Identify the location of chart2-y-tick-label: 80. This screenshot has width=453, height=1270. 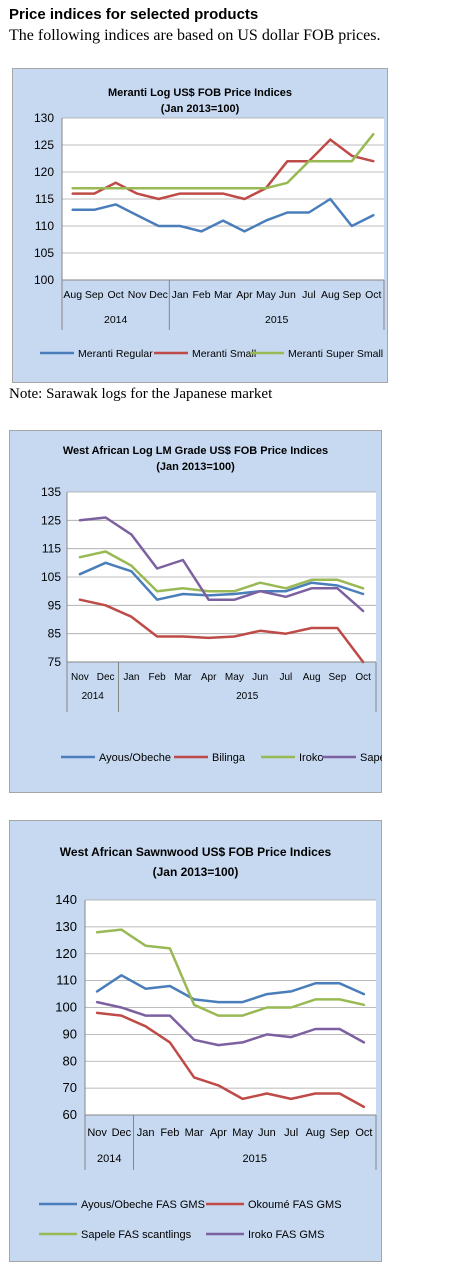
(70, 1060).